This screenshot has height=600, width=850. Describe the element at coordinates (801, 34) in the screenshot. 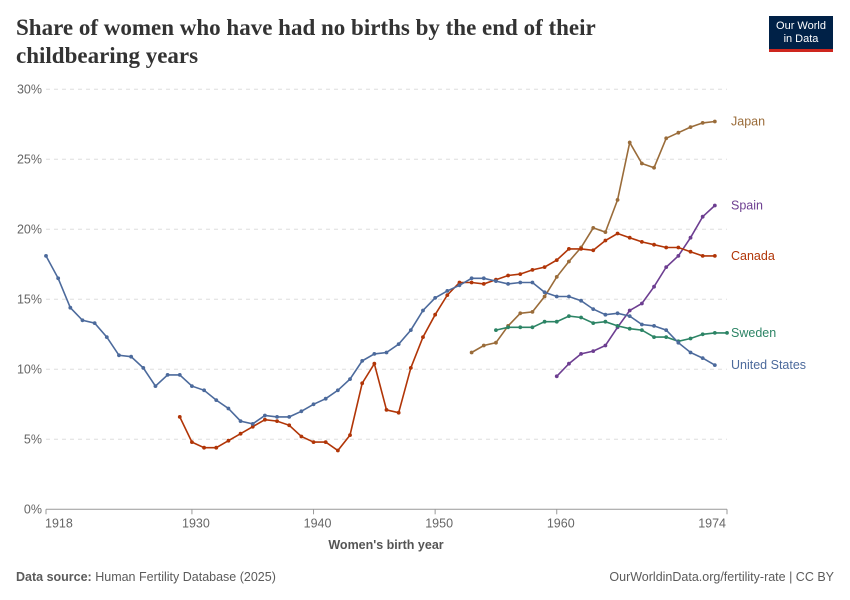

I see `owid-logo: Our World in Data` at that location.